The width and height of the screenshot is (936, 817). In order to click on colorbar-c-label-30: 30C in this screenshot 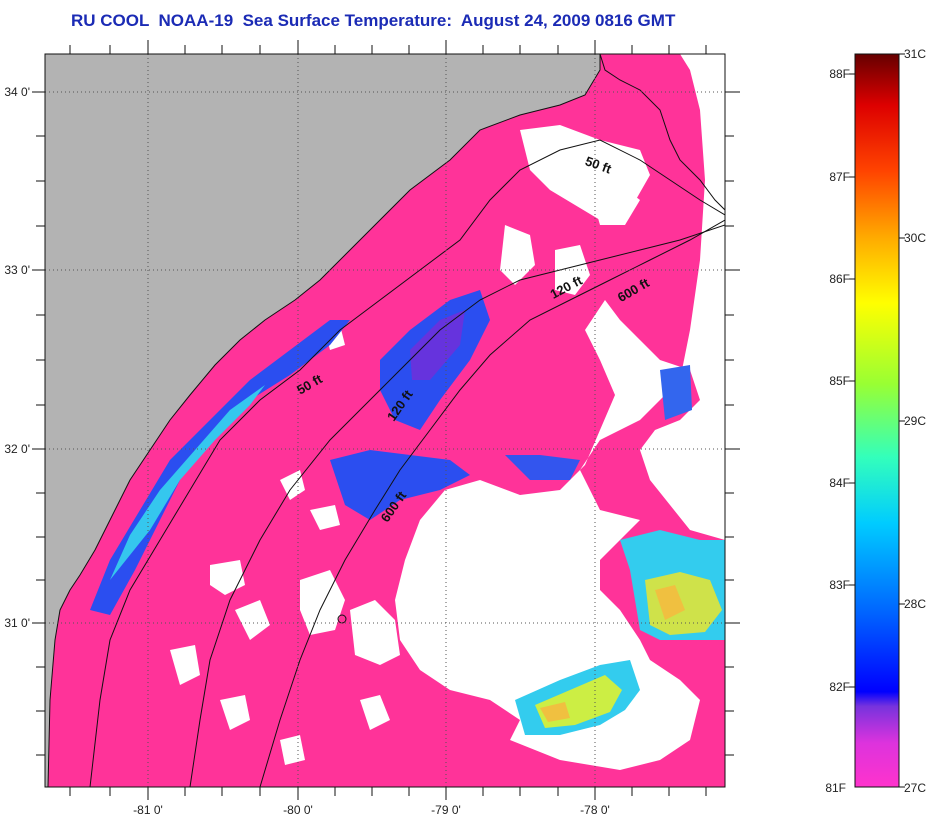, I will do `click(915, 238)`.